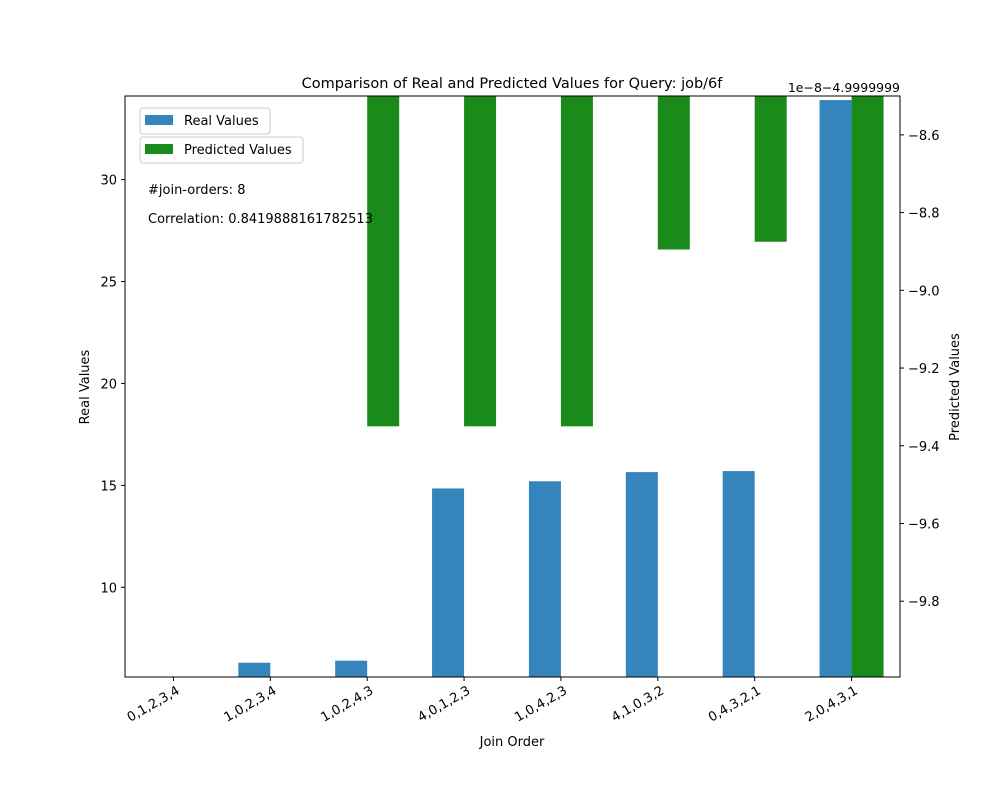 Image resolution: width=1000 pixels, height=800 pixels. I want to click on right-y-axis-label: Predicted Values, so click(955, 387).